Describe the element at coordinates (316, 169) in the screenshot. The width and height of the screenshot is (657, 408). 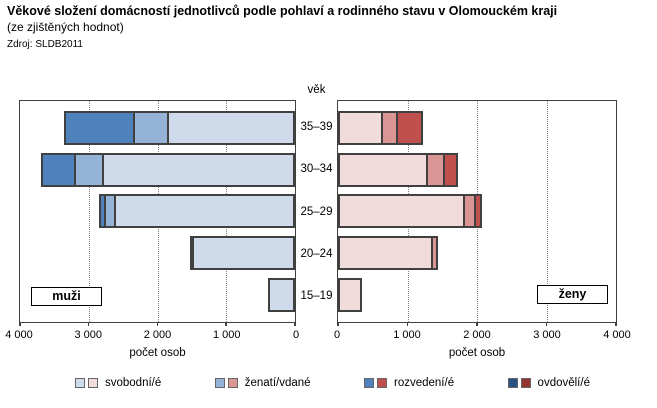
I see `age-label: 30–34` at that location.